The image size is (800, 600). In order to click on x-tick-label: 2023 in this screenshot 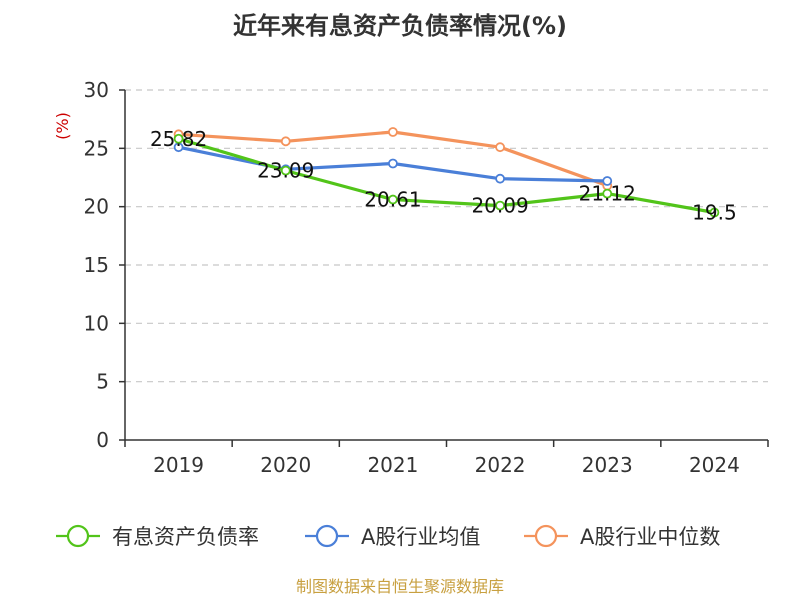, I will do `click(607, 465)`.